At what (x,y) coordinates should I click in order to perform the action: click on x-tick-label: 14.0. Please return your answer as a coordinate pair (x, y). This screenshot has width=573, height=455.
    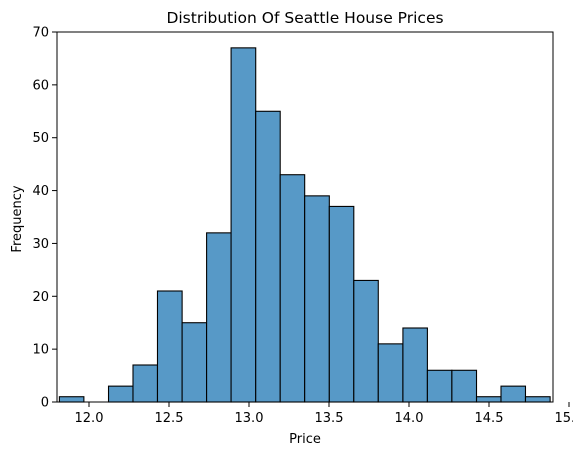
    Looking at the image, I should click on (409, 418).